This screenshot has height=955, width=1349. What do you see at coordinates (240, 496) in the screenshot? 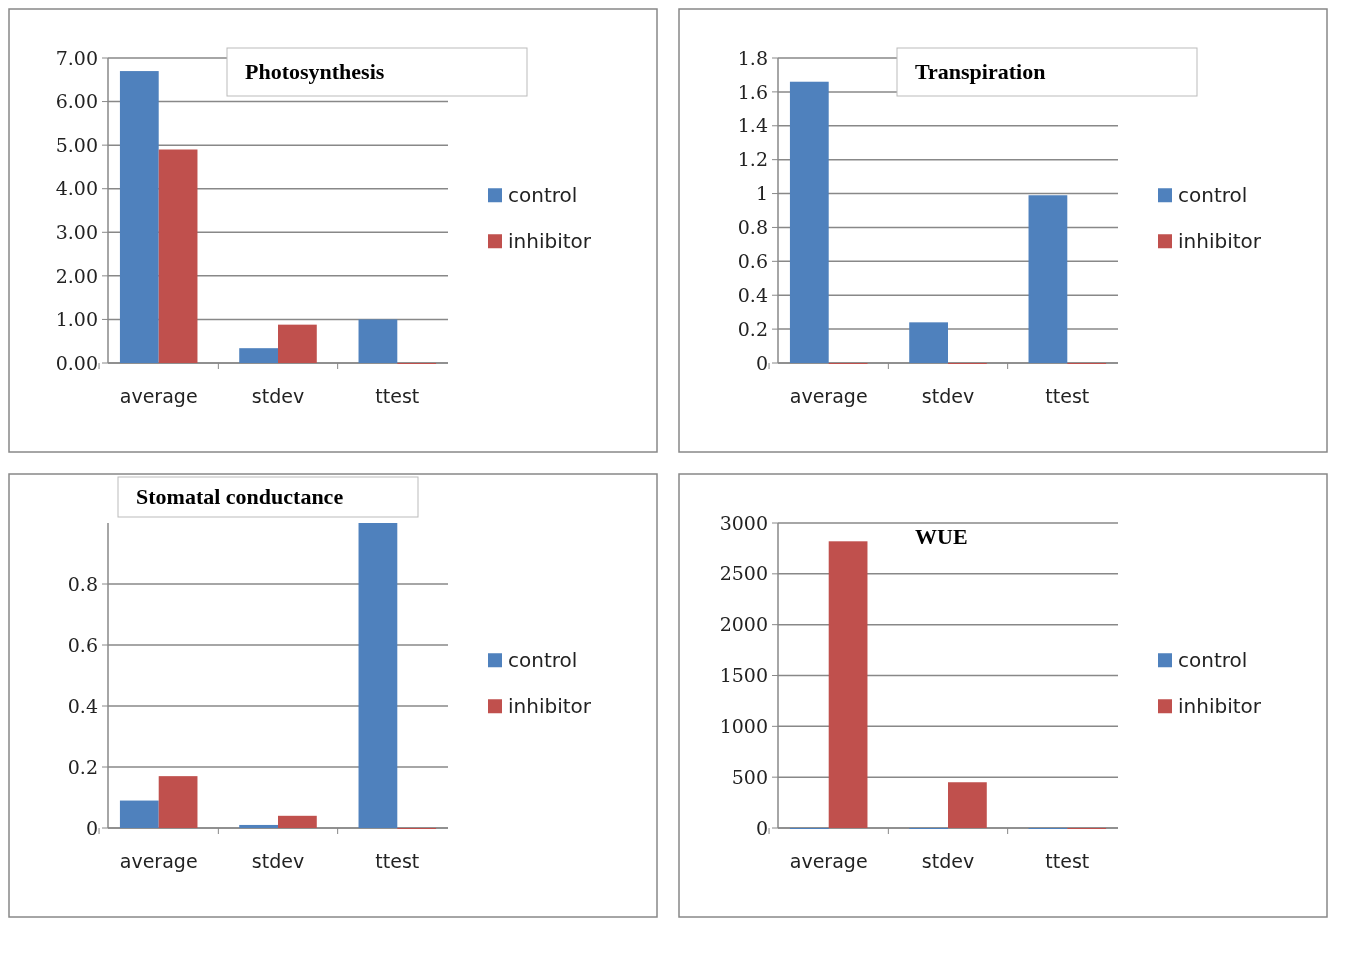
I see `chart-title: Stomatal conductance` at bounding box center [240, 496].